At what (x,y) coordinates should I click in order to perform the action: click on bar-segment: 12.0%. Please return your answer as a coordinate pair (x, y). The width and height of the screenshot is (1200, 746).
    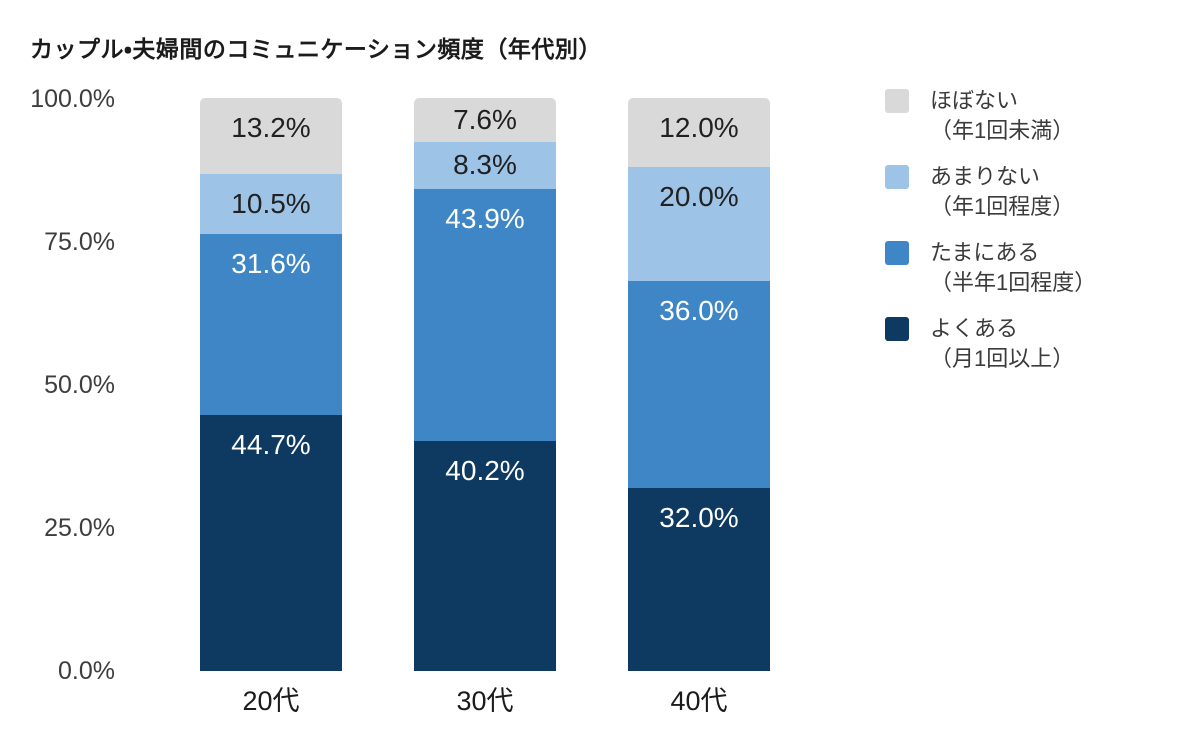
    Looking at the image, I should click on (699, 132).